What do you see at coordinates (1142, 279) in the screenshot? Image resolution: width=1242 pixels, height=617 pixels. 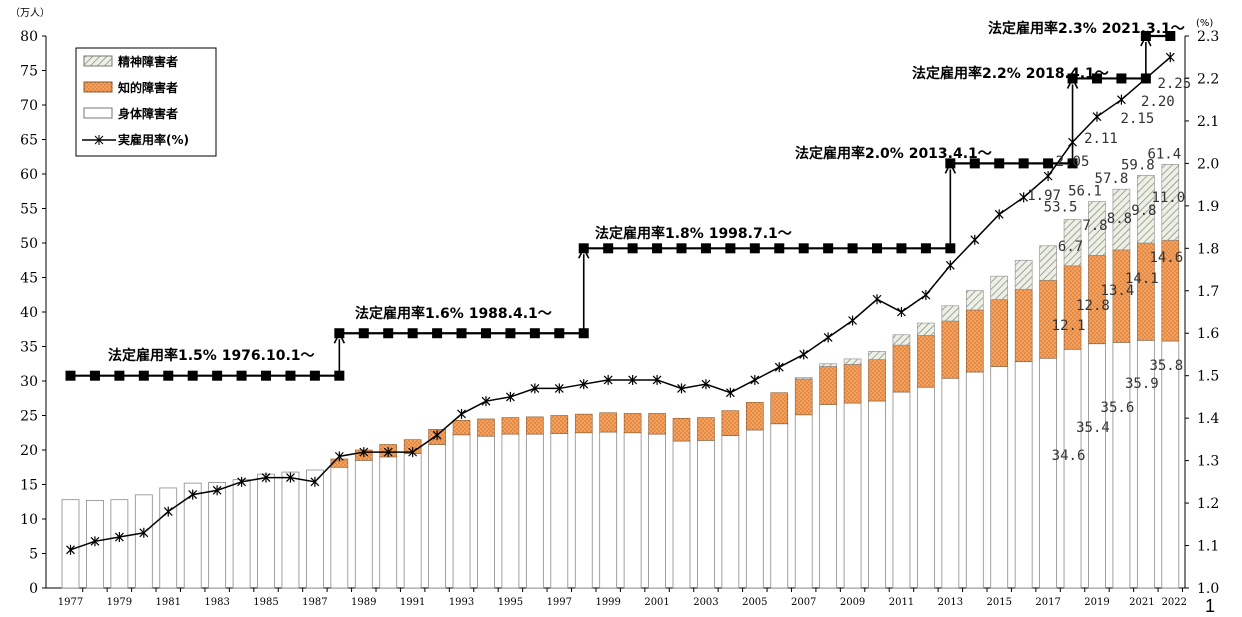 I see `label-chiteki: 14.1` at bounding box center [1142, 279].